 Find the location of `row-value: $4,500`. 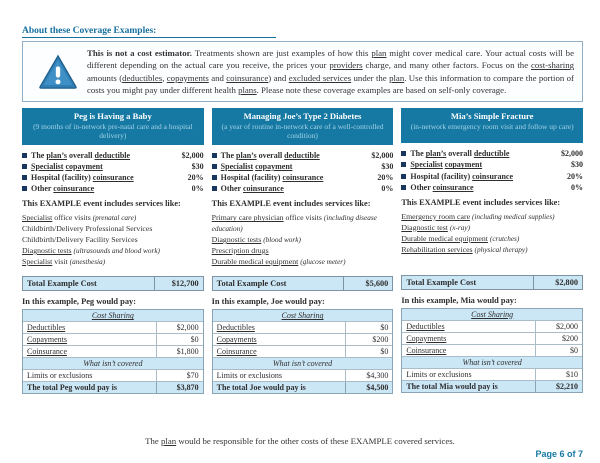

row-value: $4,500 is located at coordinates (377, 388).